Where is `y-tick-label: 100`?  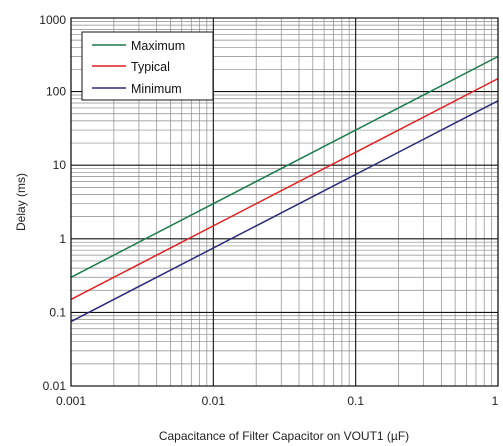 y-tick-label: 100 is located at coordinates (56, 92).